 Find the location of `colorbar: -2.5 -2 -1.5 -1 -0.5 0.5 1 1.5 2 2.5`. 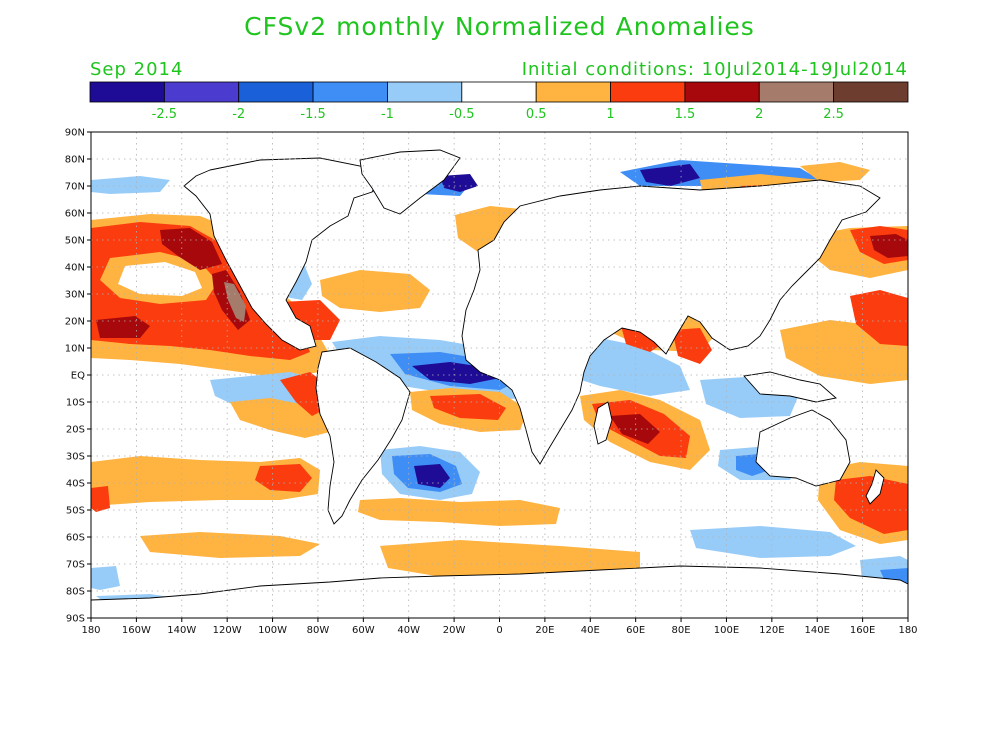

colorbar: -2.5 -2 -1.5 -1 -0.5 0.5 1 1.5 2 2.5 is located at coordinates (499, 101).